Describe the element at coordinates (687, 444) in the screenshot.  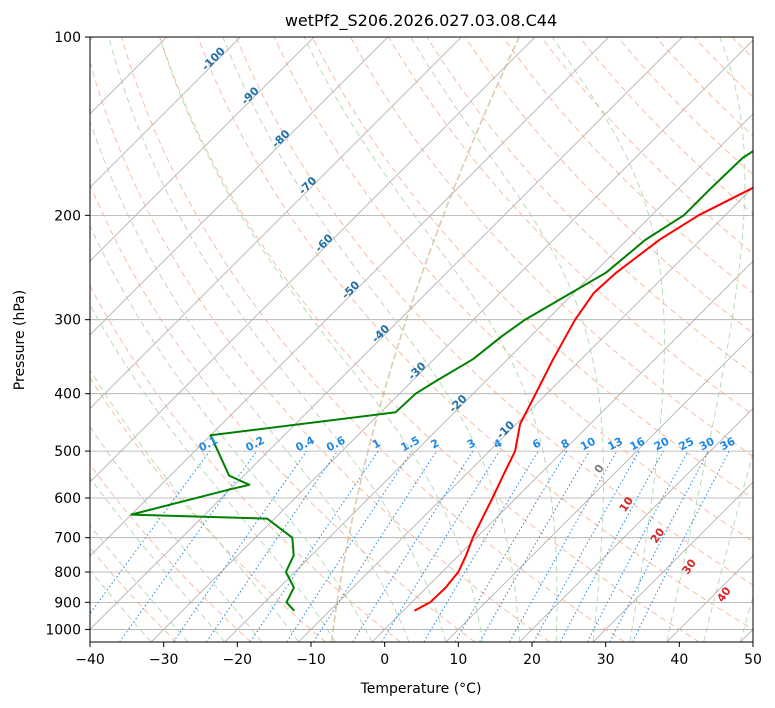
I see `mixing-ratio-label: 25` at that location.